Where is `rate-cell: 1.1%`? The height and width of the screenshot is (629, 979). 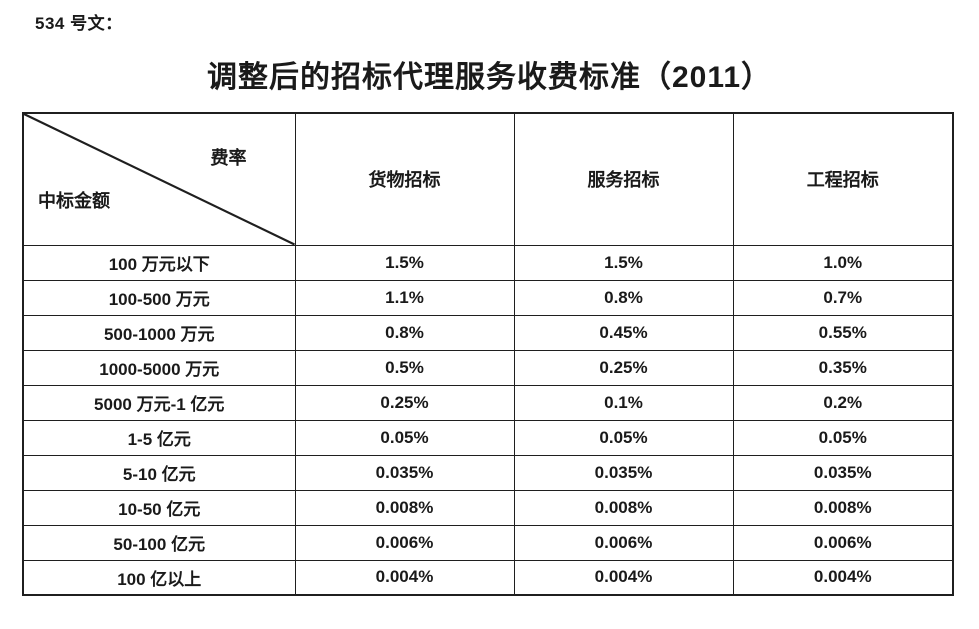
rate-cell: 1.1% is located at coordinates (404, 297).